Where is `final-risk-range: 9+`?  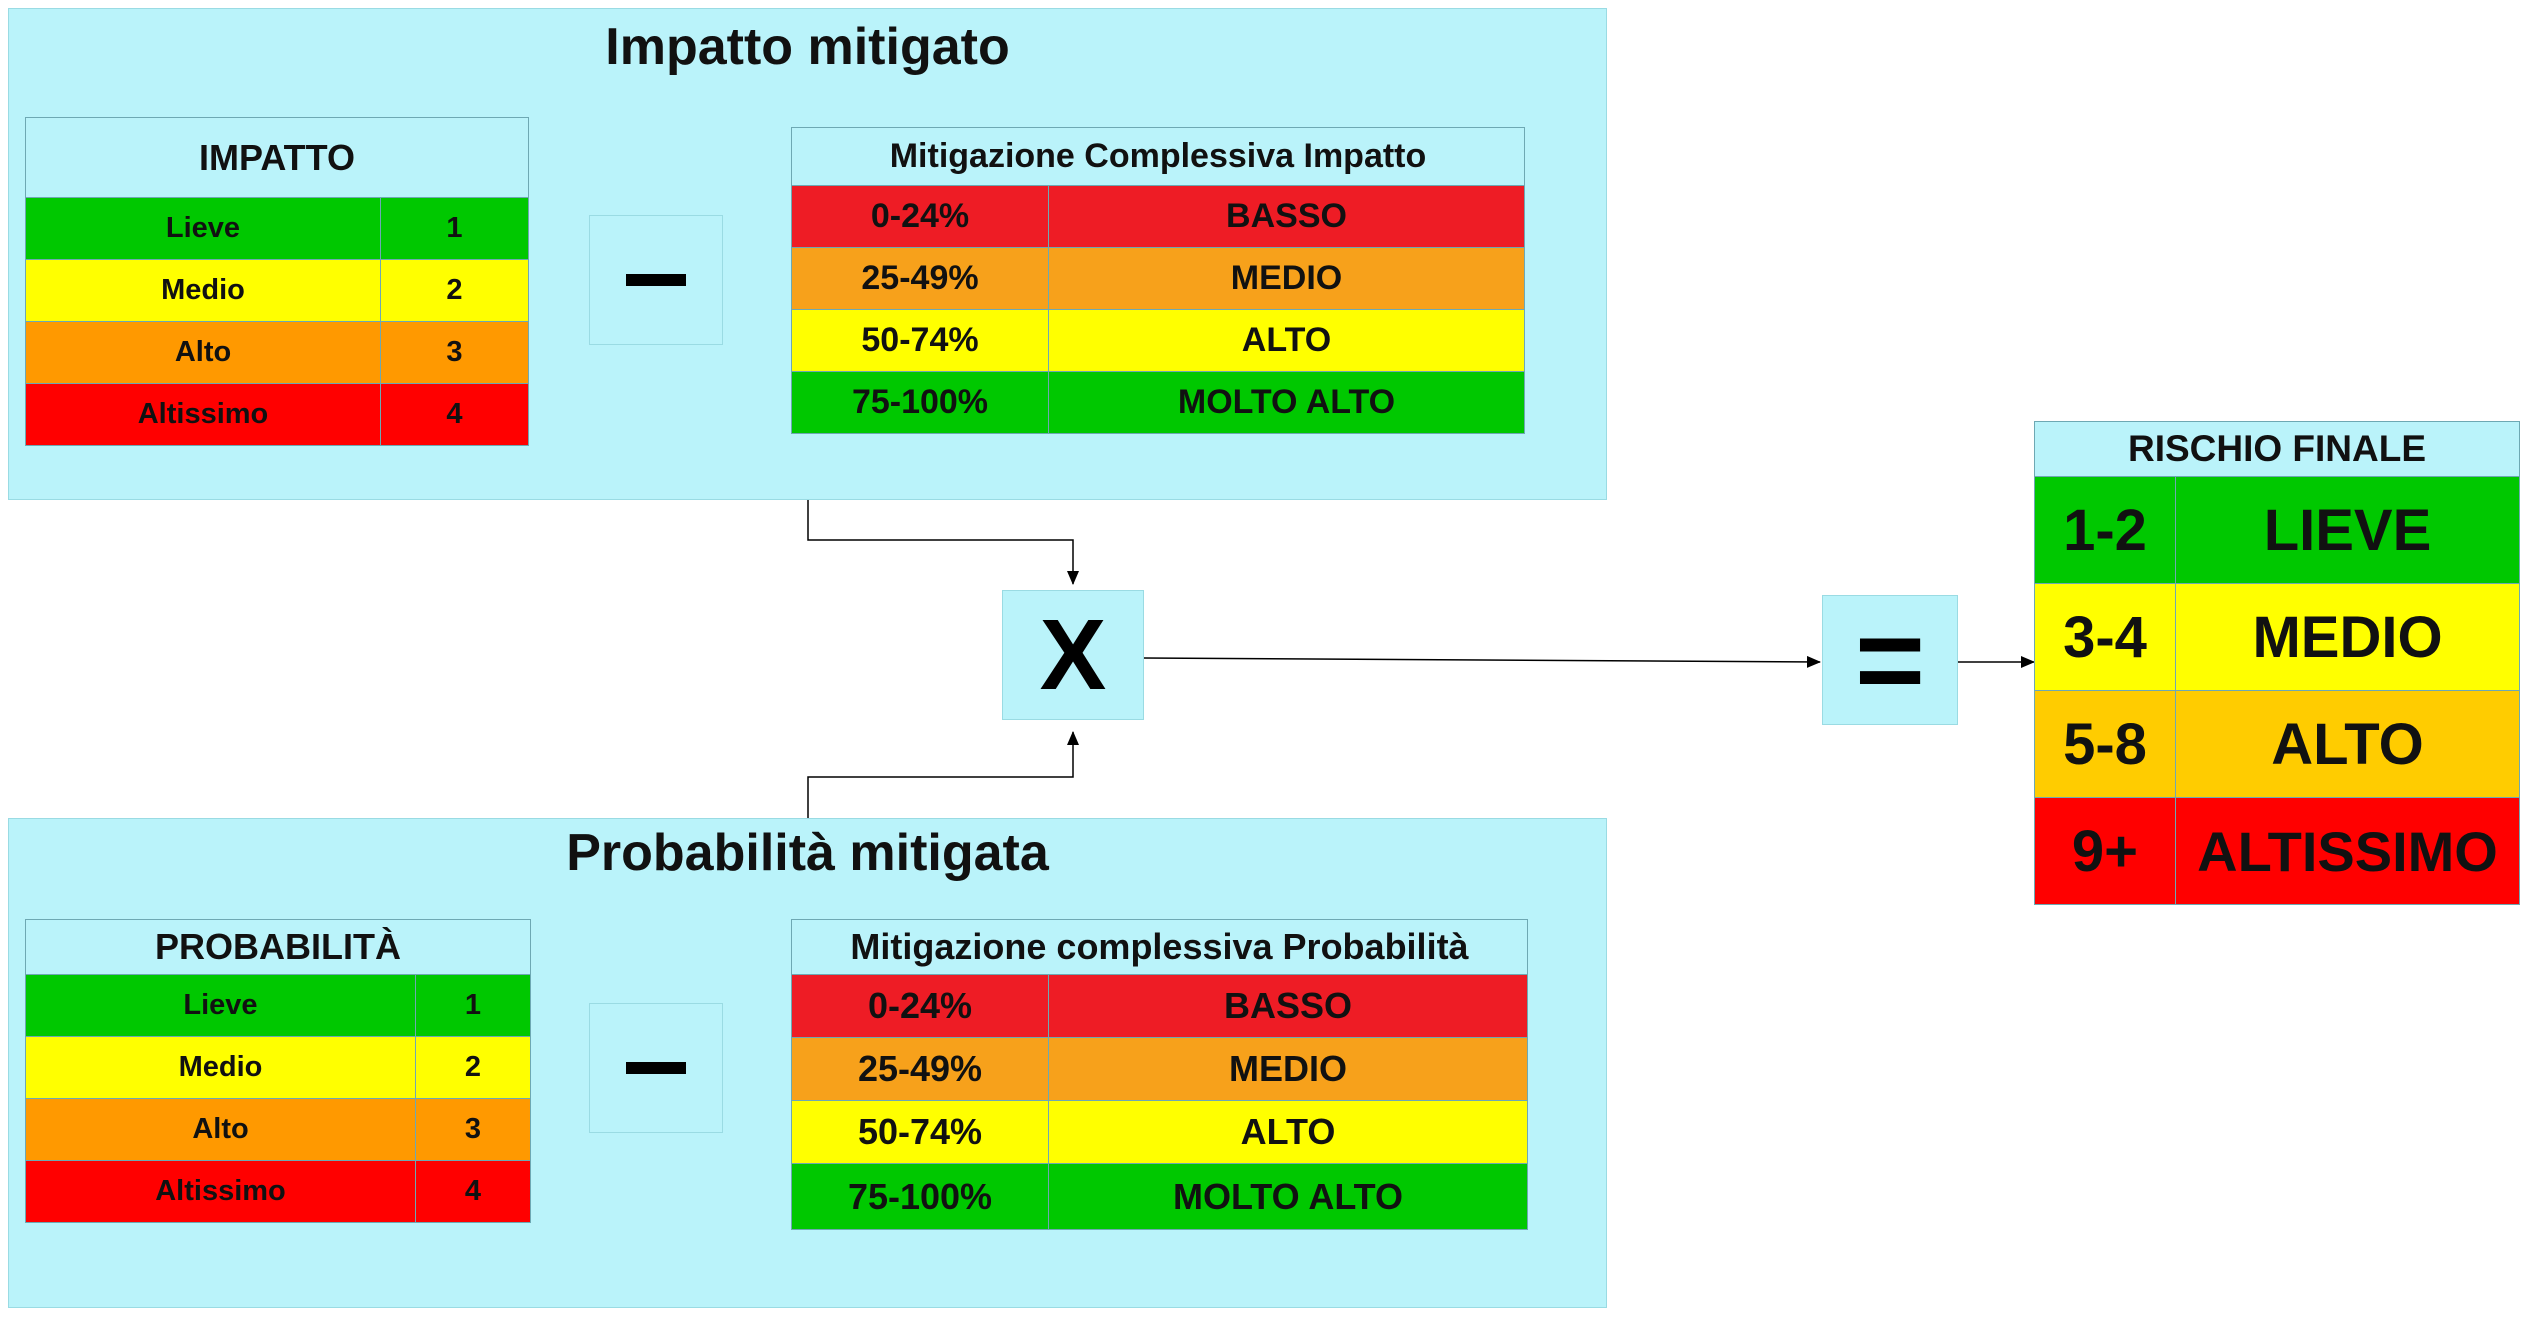 final-risk-range: 9+ is located at coordinates (2105, 851).